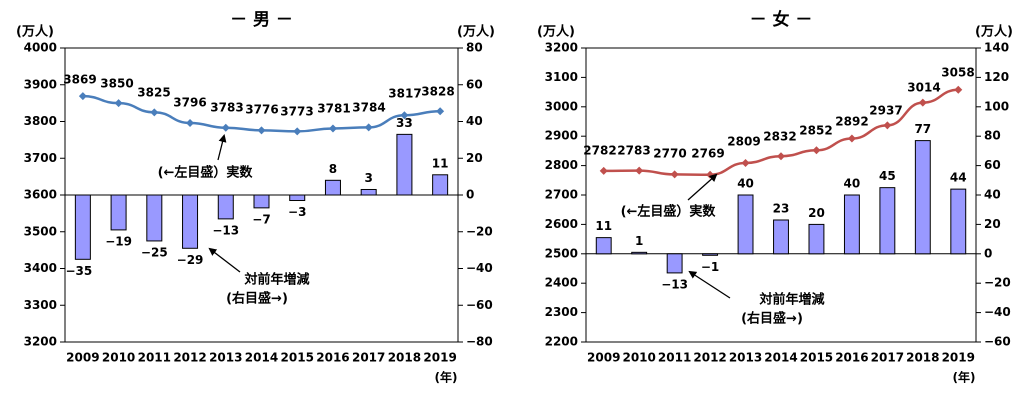 The height and width of the screenshot is (408, 1024). I want to click on male-line-point-2014, so click(261, 130).